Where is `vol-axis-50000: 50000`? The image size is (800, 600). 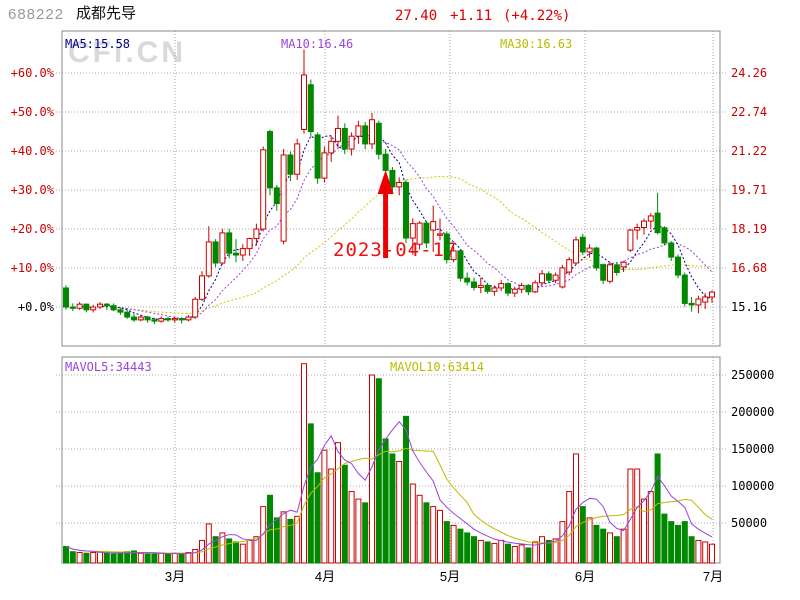
vol-axis-50000: 50000 is located at coordinates (749, 523).